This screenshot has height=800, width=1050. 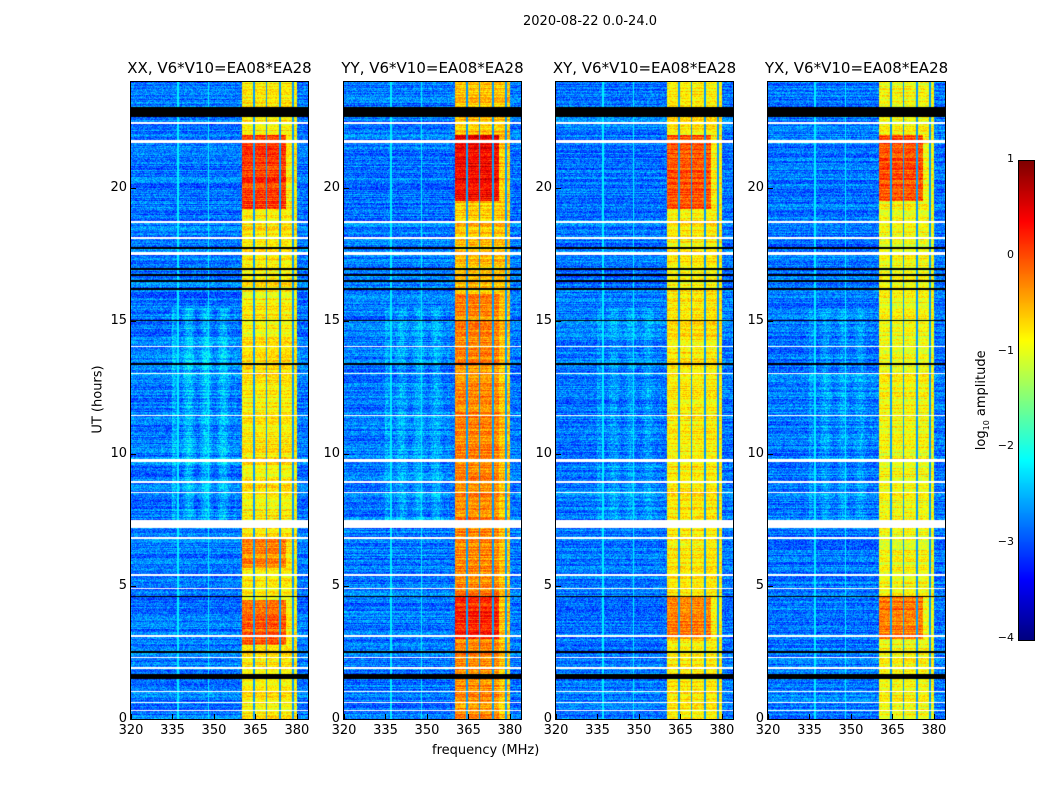 What do you see at coordinates (644, 68) in the screenshot?
I see `panel-title: XY, V6*V10=EA08*EA28` at bounding box center [644, 68].